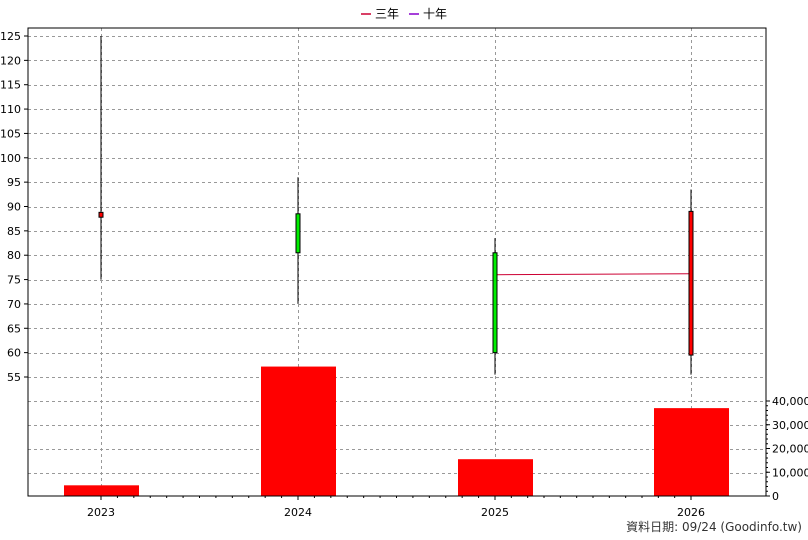 The width and height of the screenshot is (808, 540). Describe the element at coordinates (14, 207) in the screenshot. I see `price-tick-label: 90` at that location.